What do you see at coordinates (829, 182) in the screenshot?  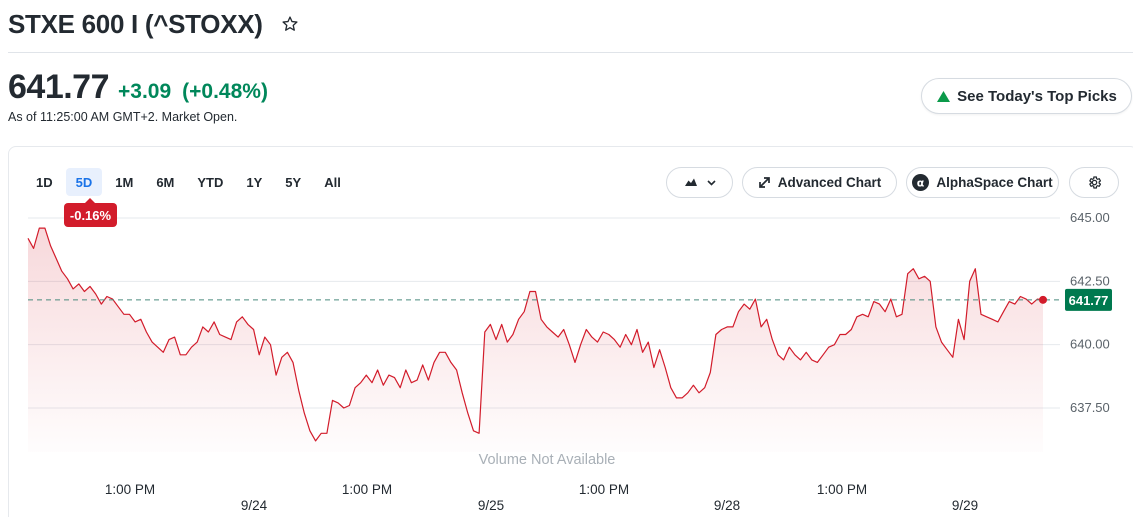 I see `advanced-chart-label: Advanced Chart` at bounding box center [829, 182].